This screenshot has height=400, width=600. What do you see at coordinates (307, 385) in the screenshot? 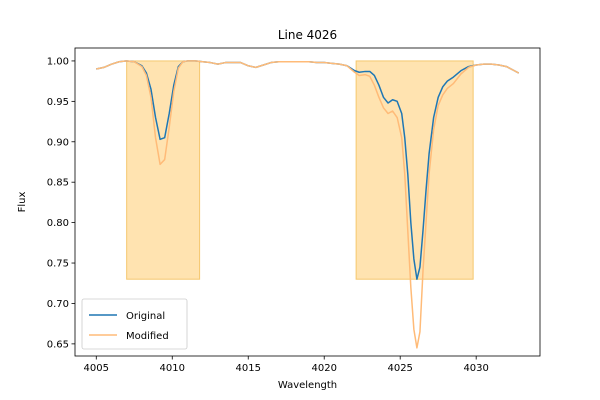
I see `x-axis-label: Wavelength` at bounding box center [307, 385].